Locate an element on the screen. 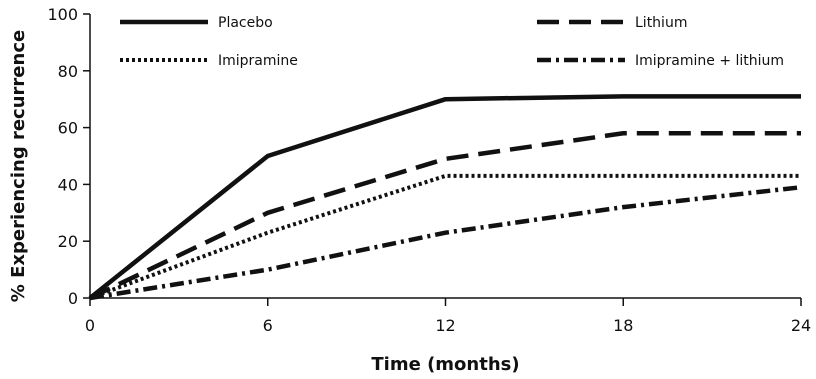 The height and width of the screenshot is (379, 816). y-tick-label: 100 is located at coordinates (62, 14).